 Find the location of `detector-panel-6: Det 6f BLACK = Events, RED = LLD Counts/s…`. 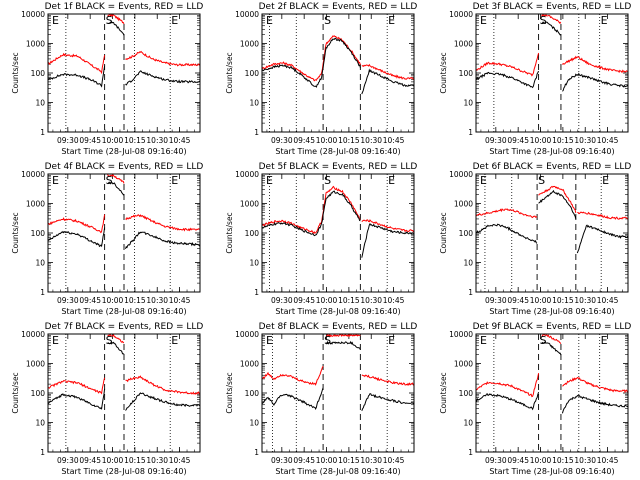

detector-panel-6: Det 6f BLACK = Events, RED = LLD Counts/s… is located at coordinates (535, 239).